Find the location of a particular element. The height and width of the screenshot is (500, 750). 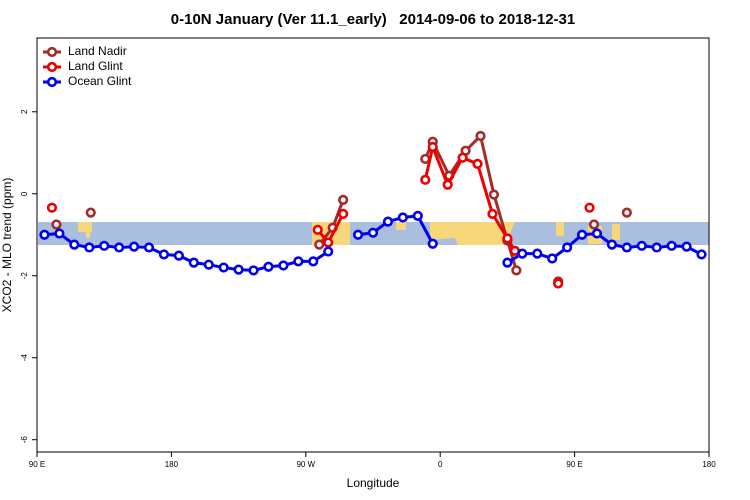

x-tick-label: 90 W is located at coordinates (305, 464).